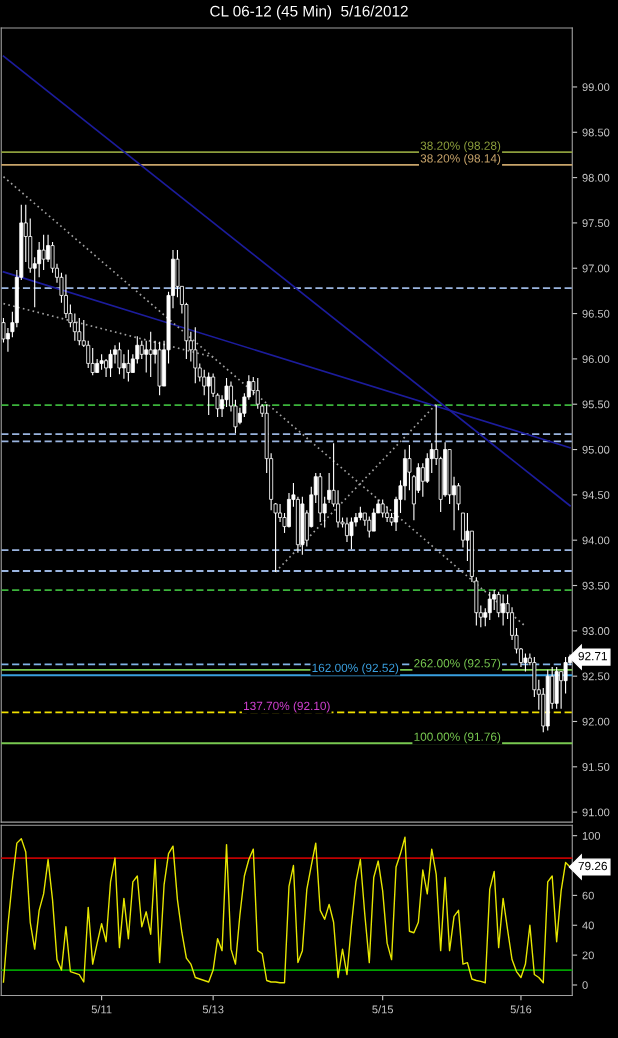  What do you see at coordinates (457, 738) in the screenshot?
I see `ref-line-label: 100.00% (91.76)` at bounding box center [457, 738].